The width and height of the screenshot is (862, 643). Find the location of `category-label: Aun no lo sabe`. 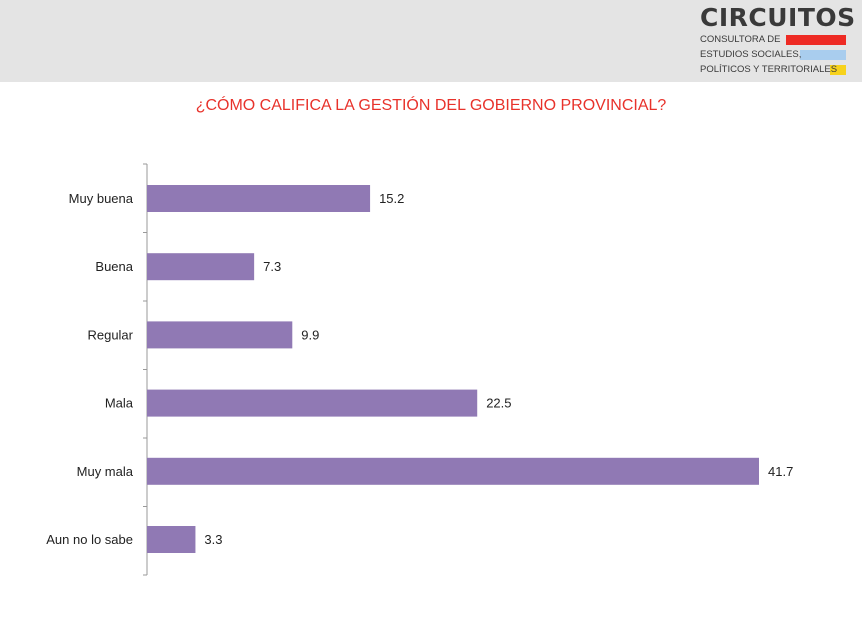

category-label: Aun no lo sabe is located at coordinates (89, 539).